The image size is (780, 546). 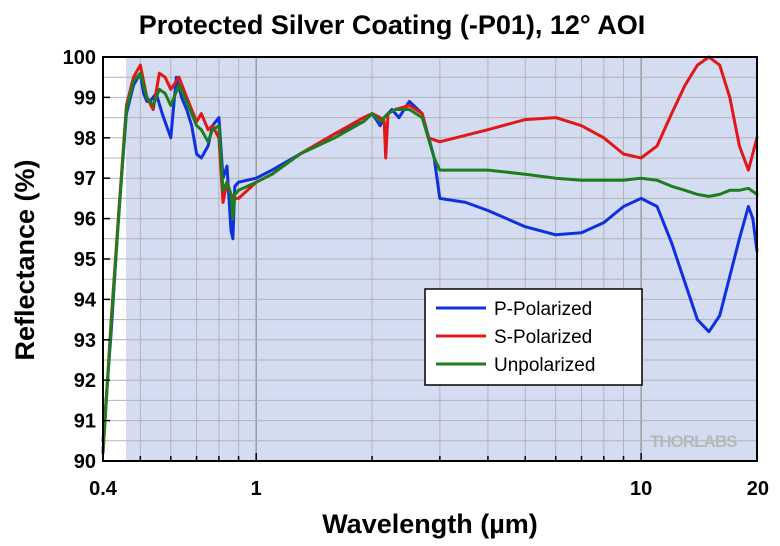 I want to click on y-tick-label: 95, so click(x=85, y=260).